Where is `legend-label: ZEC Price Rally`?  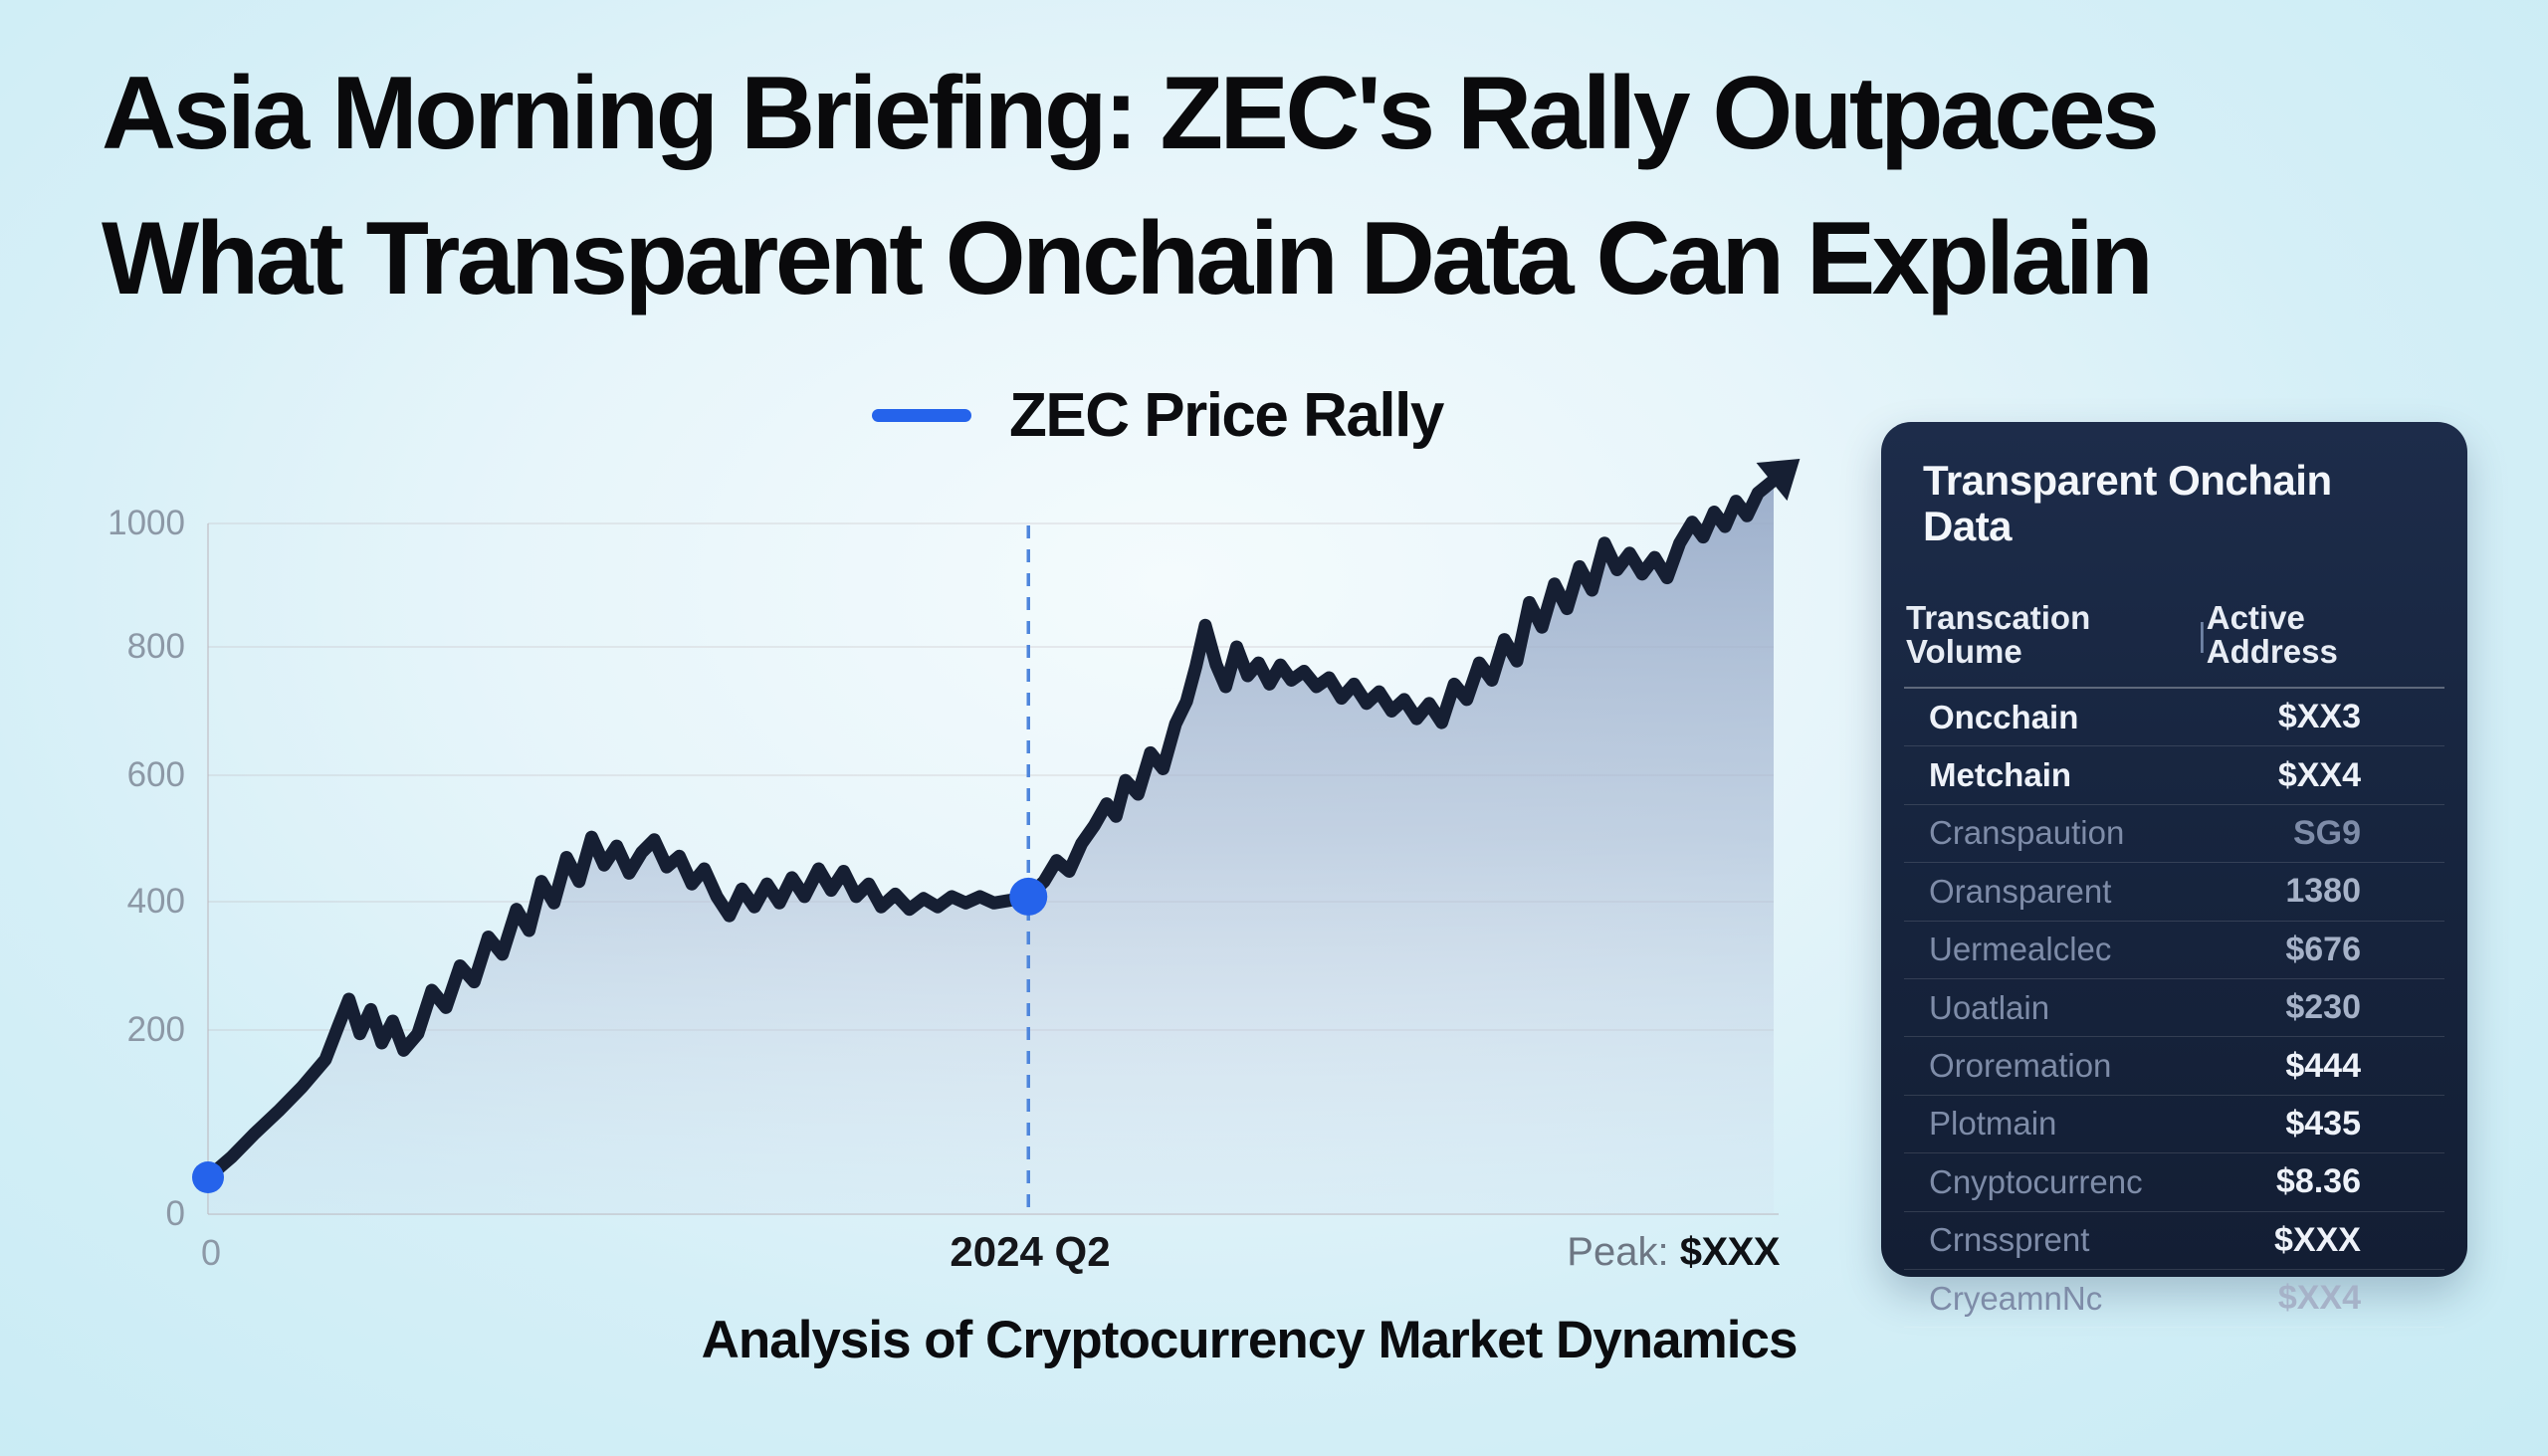
legend-label: ZEC Price Rally is located at coordinates (1226, 415).